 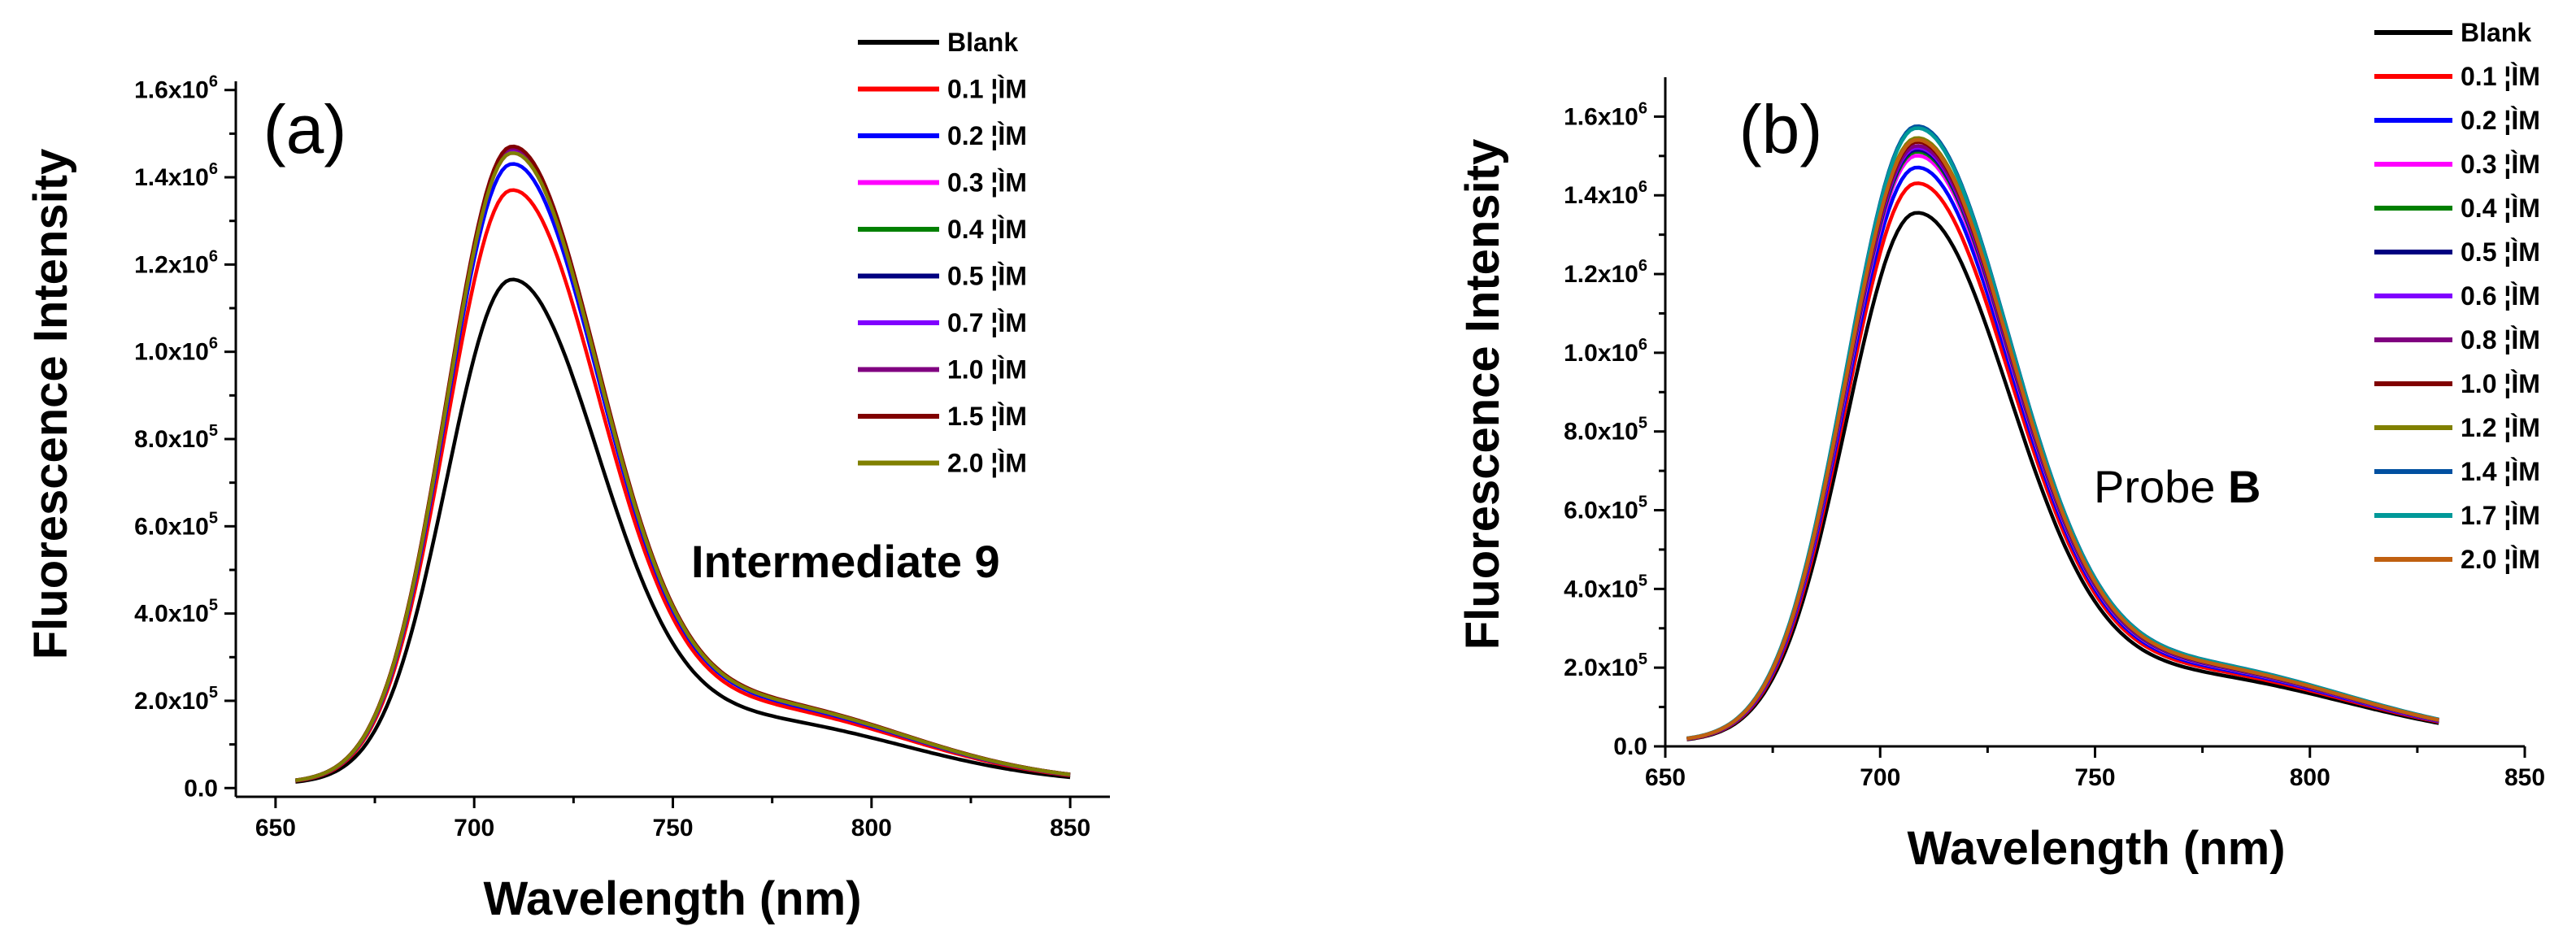 What do you see at coordinates (846, 561) in the screenshot?
I see `panel-annotation: Intermediate 9` at bounding box center [846, 561].